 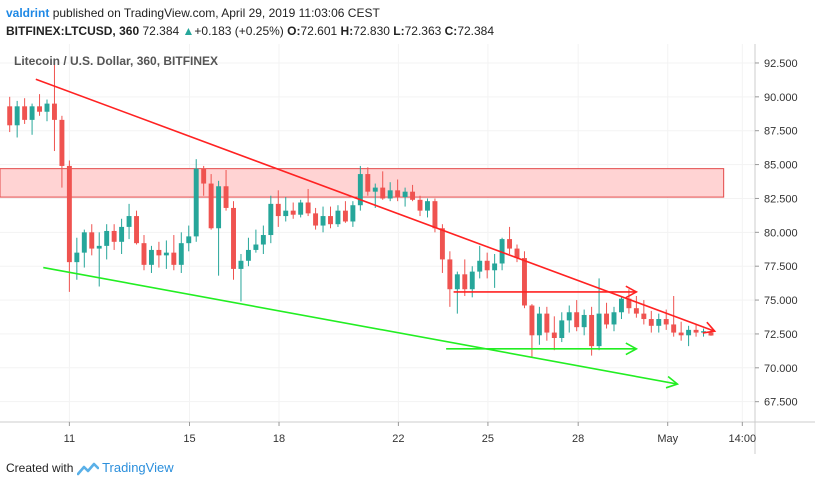 What do you see at coordinates (69, 439) in the screenshot?
I see `time-tick-label: 11` at bounding box center [69, 439].